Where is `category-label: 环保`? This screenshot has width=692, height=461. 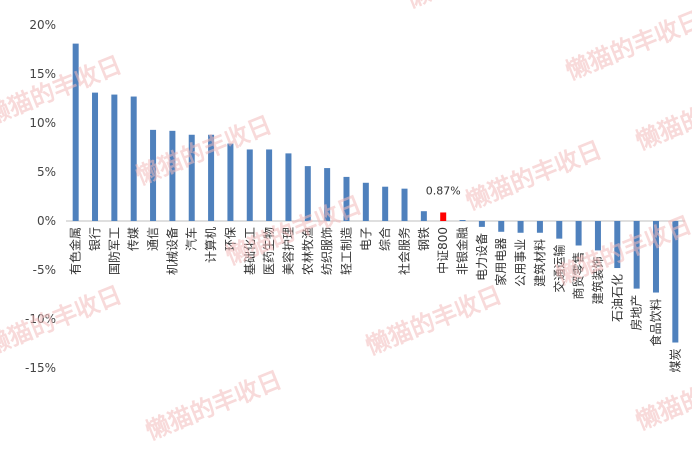 category-label: 环保 is located at coordinates (230, 239).